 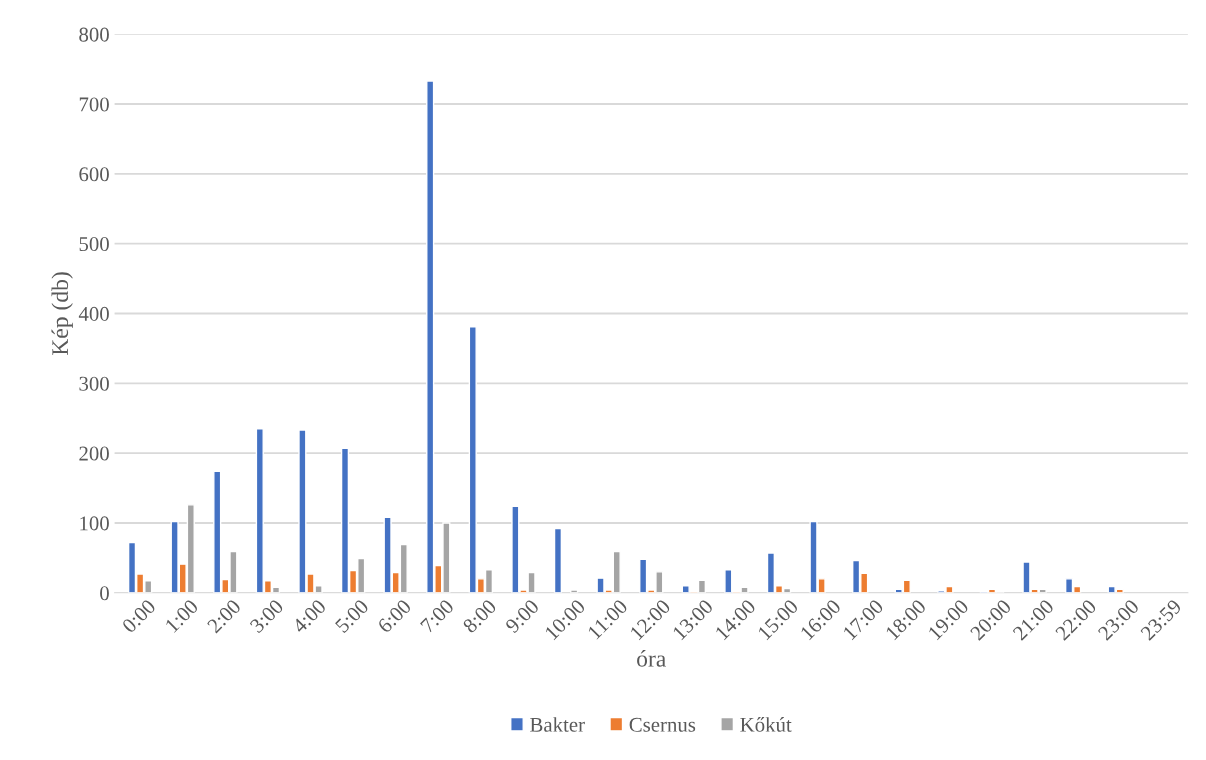 What do you see at coordinates (309, 616) in the screenshot?
I see `x-tick-label: 4:00` at bounding box center [309, 616].